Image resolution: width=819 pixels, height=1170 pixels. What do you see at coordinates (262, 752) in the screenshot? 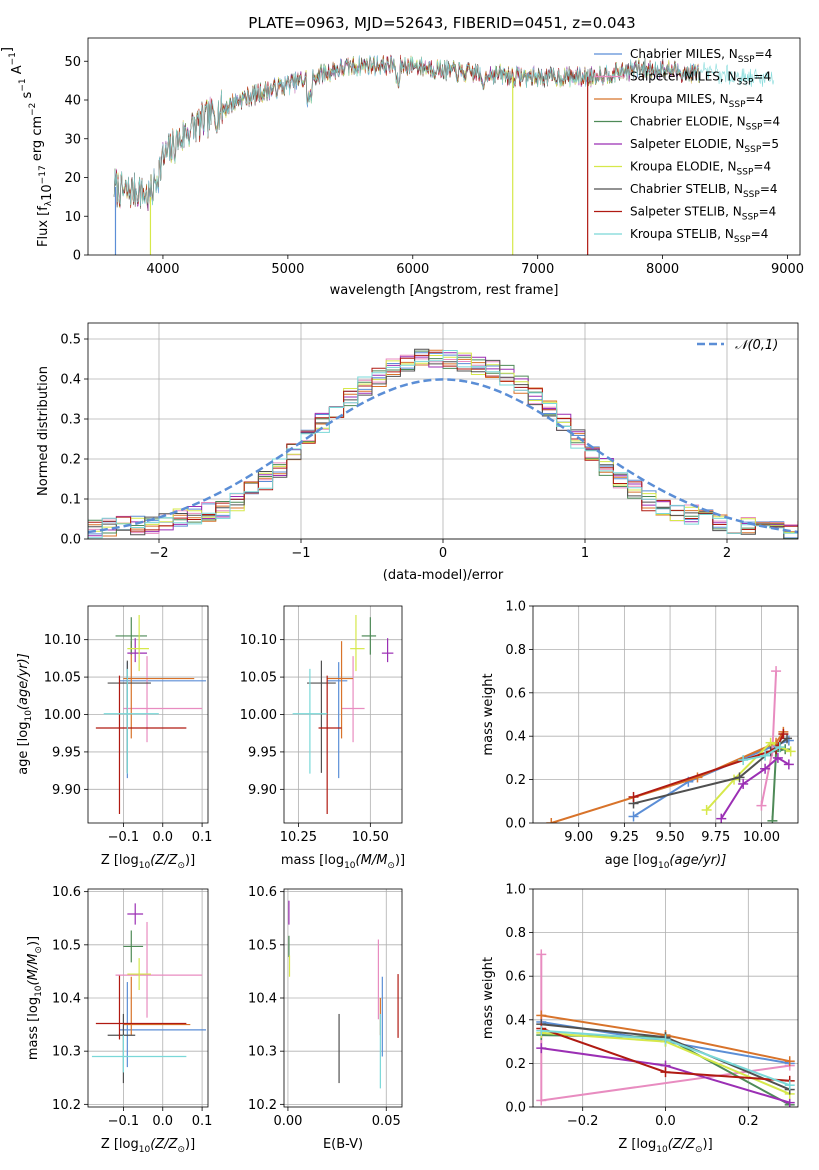
I see `y-tick-label: 9.95` at bounding box center [262, 752].